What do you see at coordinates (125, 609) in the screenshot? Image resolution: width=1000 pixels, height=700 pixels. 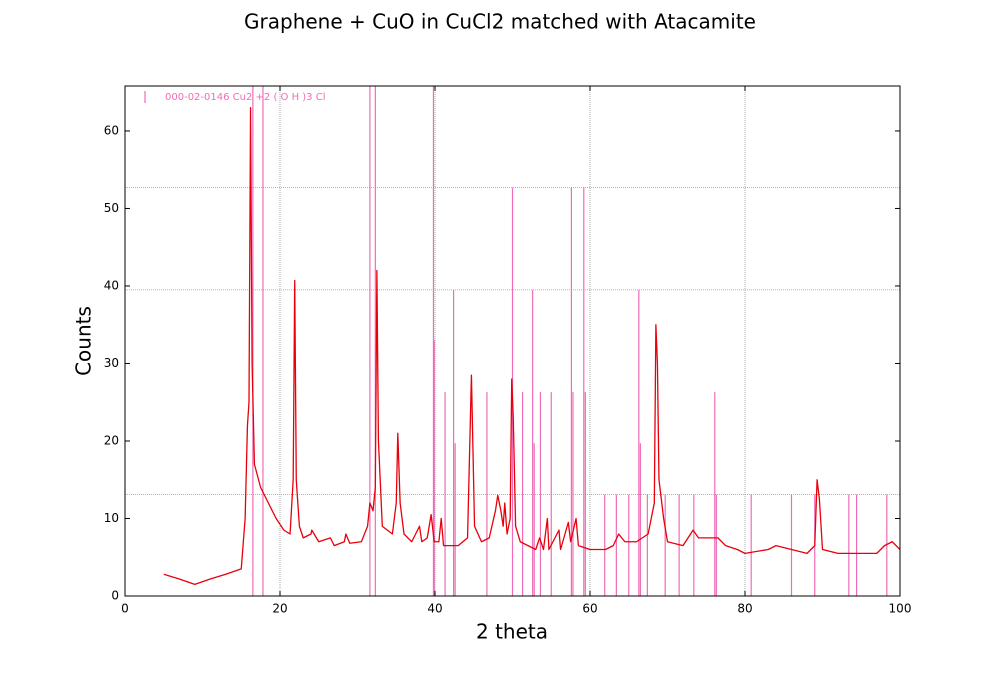 I see `x-tick-label: 0` at bounding box center [125, 609].